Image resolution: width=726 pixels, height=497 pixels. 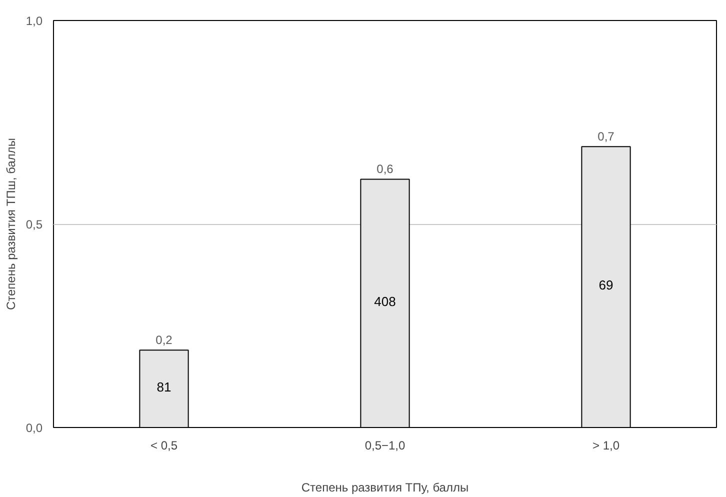 What do you see at coordinates (385, 487) in the screenshot?
I see `x-axis-title: Степень развития ТПу, баллы` at bounding box center [385, 487].